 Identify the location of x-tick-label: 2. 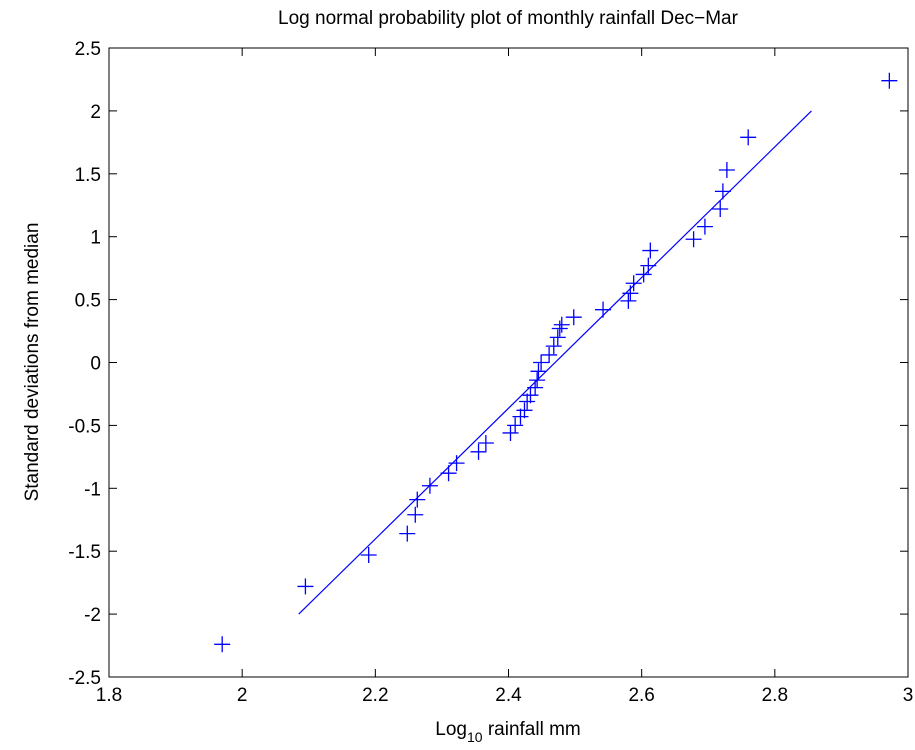
(242, 695).